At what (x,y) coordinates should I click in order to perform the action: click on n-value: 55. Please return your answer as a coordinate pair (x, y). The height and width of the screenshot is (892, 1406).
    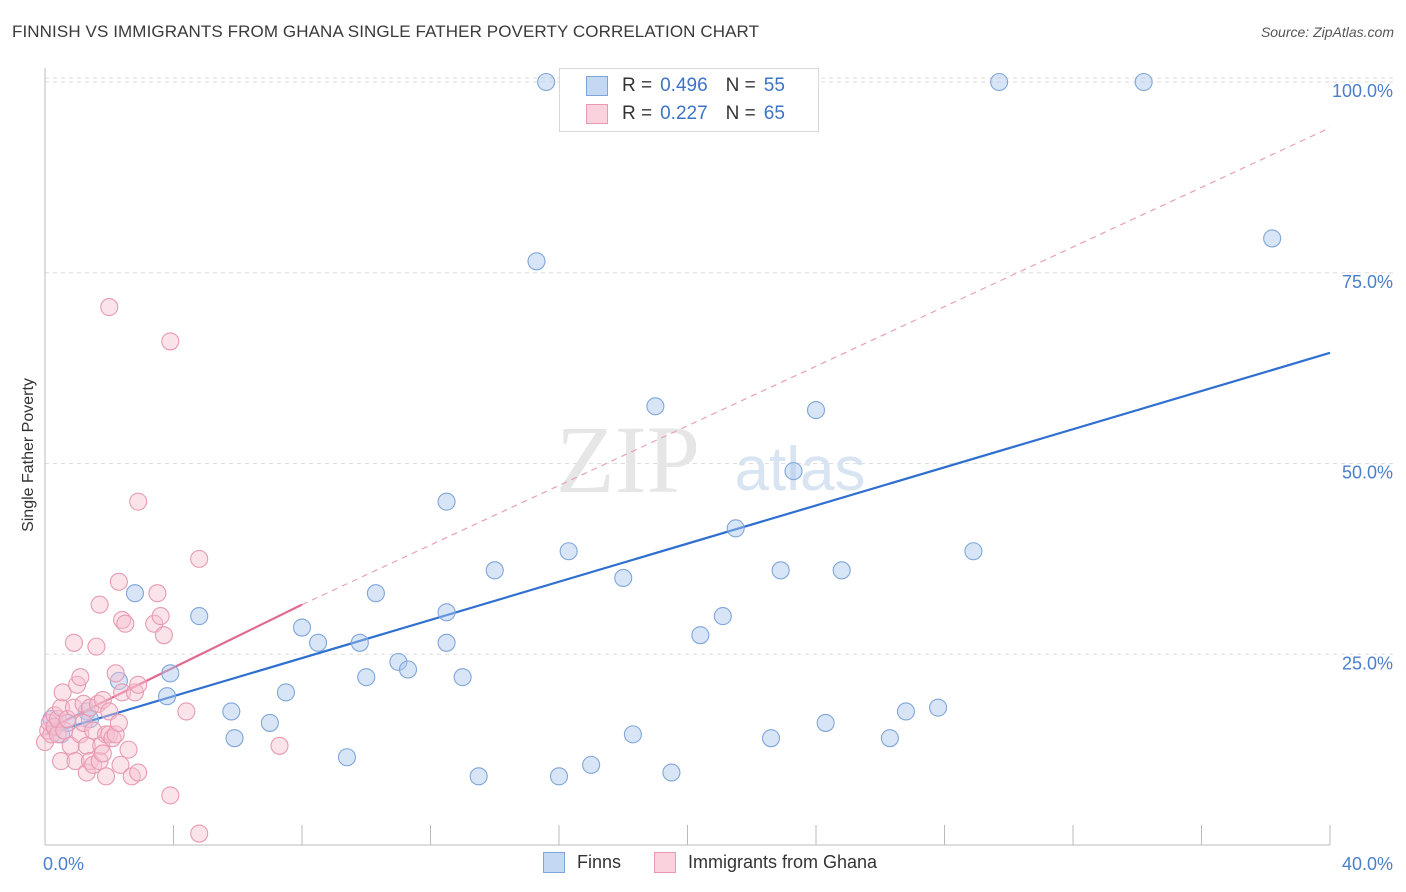
    Looking at the image, I should click on (774, 85).